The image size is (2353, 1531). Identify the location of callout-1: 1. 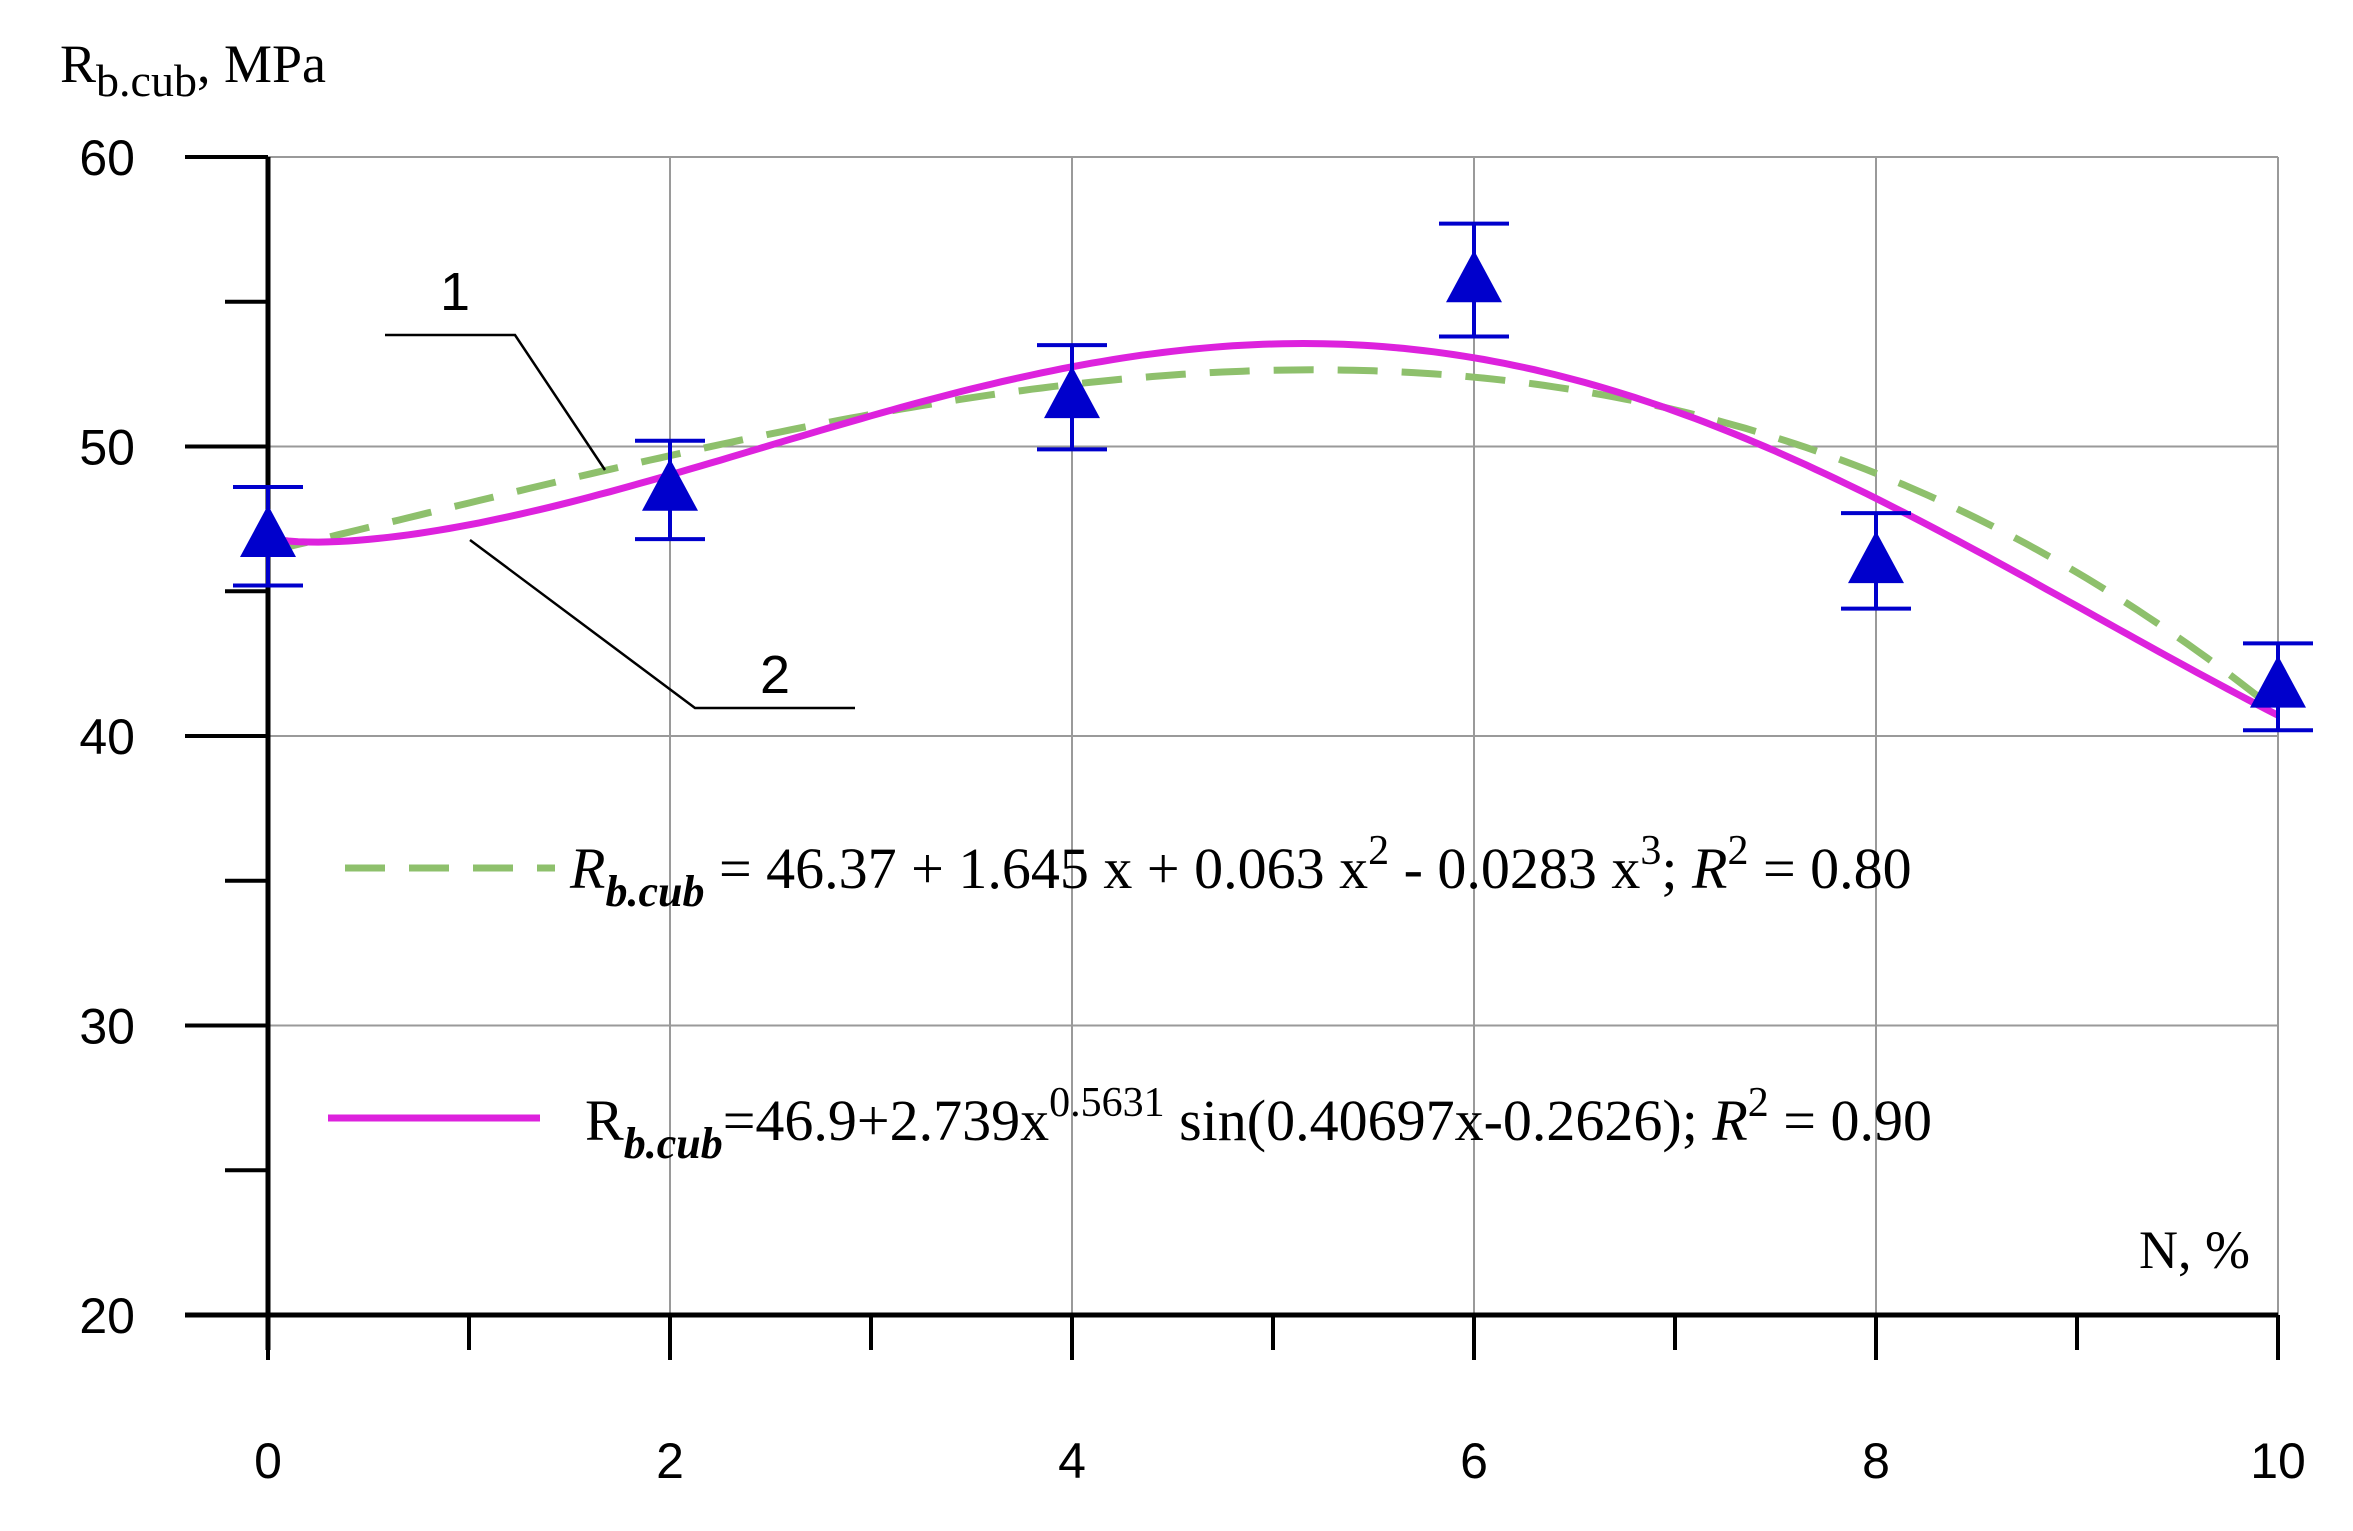
(496, 366).